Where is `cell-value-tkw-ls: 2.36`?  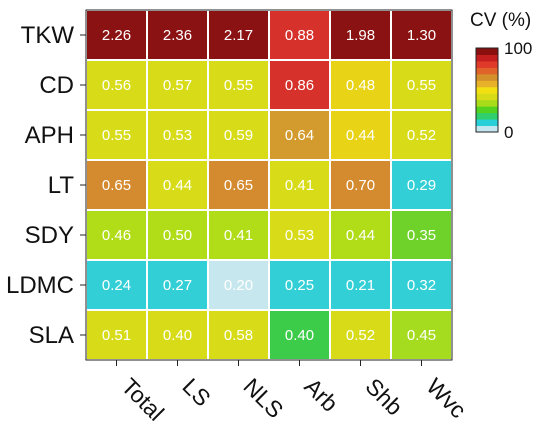 cell-value-tkw-ls: 2.36 is located at coordinates (177, 35).